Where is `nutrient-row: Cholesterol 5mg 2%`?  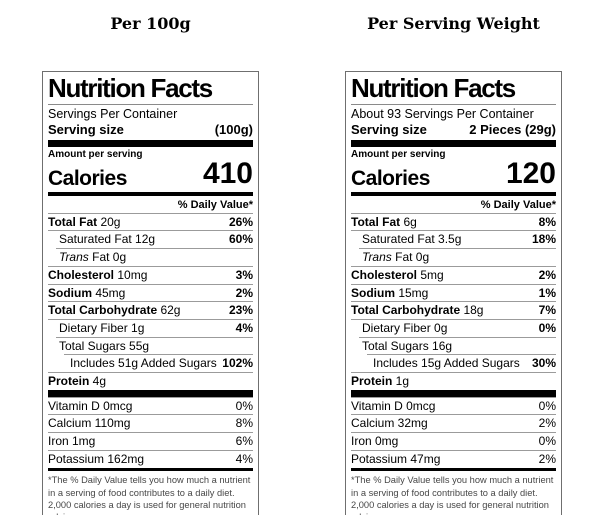
nutrient-row: Cholesterol 5mg 2% is located at coordinates (453, 274).